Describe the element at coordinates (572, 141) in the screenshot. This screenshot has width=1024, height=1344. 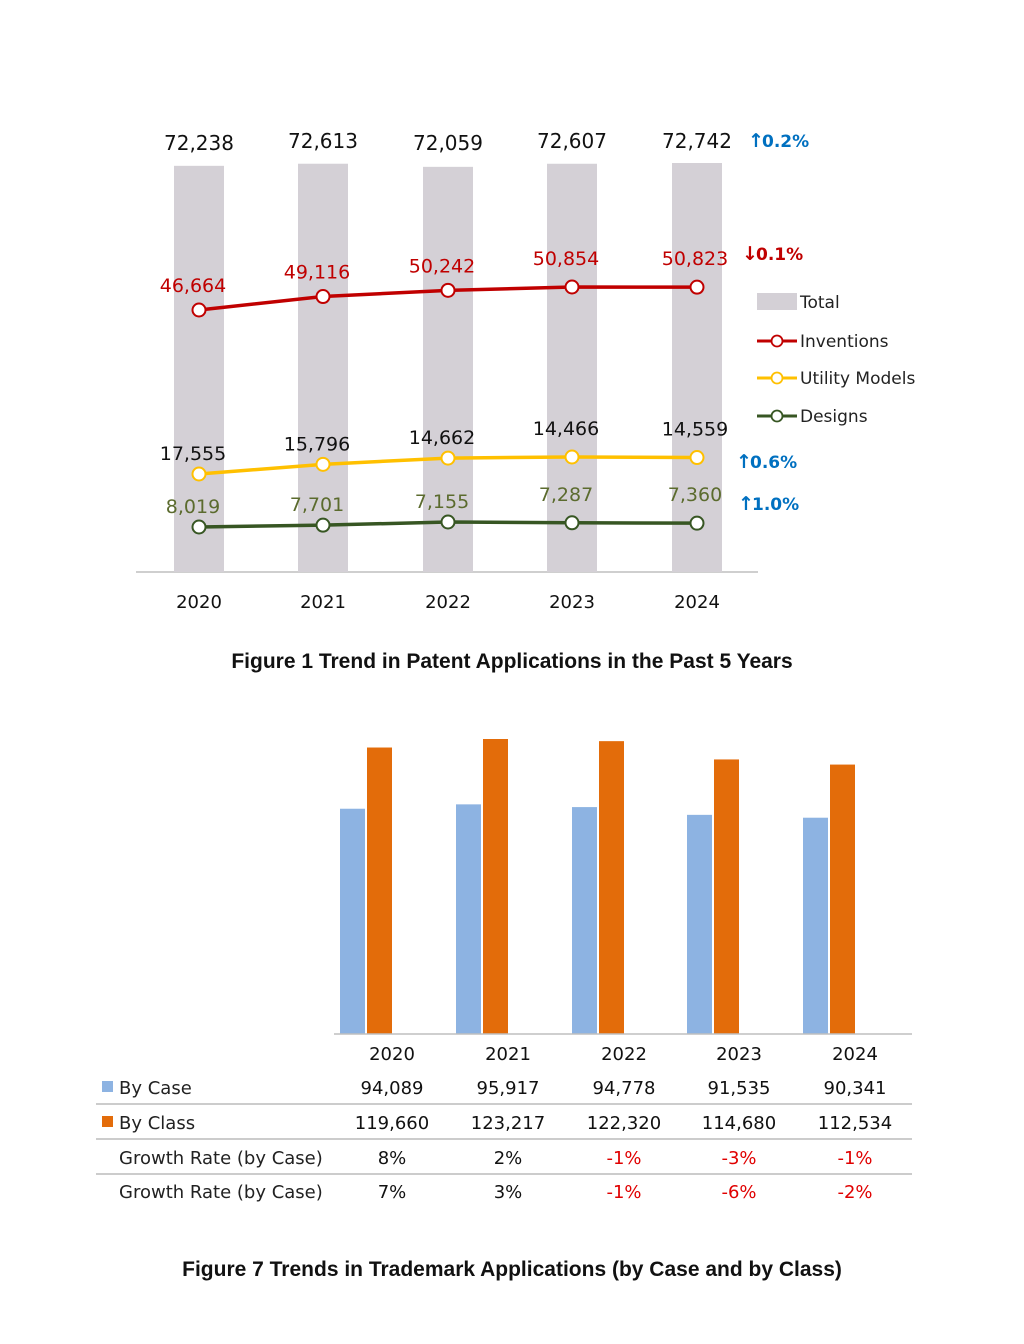
I see `total-label-2023: 72,607` at that location.